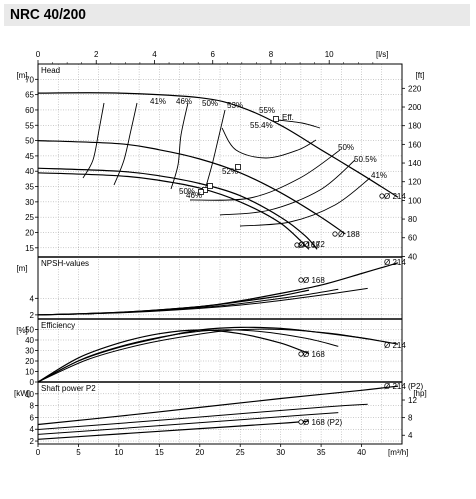  What do you see at coordinates (48, 14) in the screenshot?
I see `page-title: NRC 40/200` at bounding box center [48, 14].